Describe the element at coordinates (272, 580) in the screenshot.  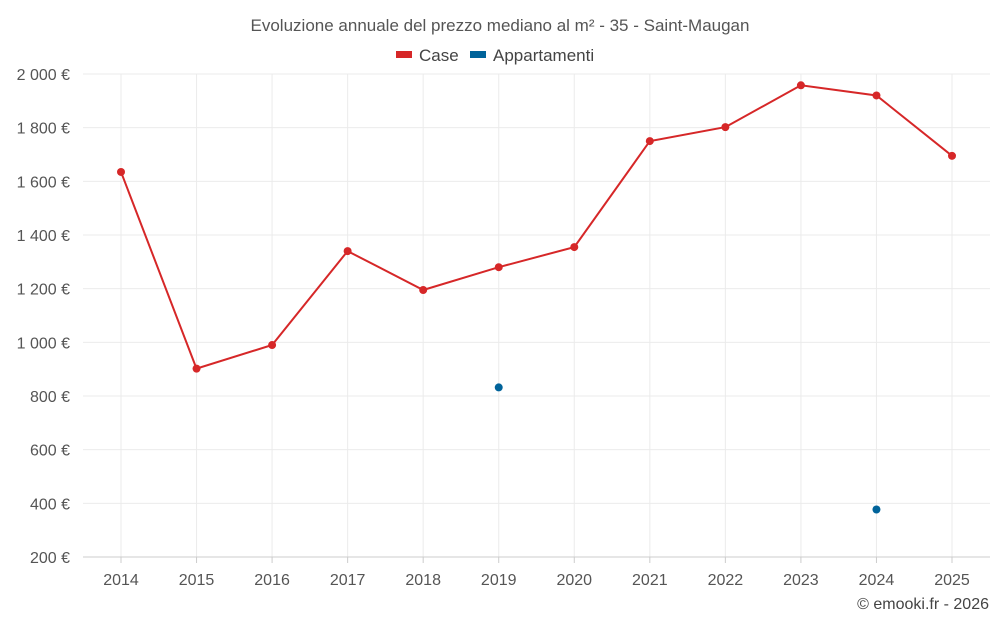
I see `x-tick-label: 2016` at that location.